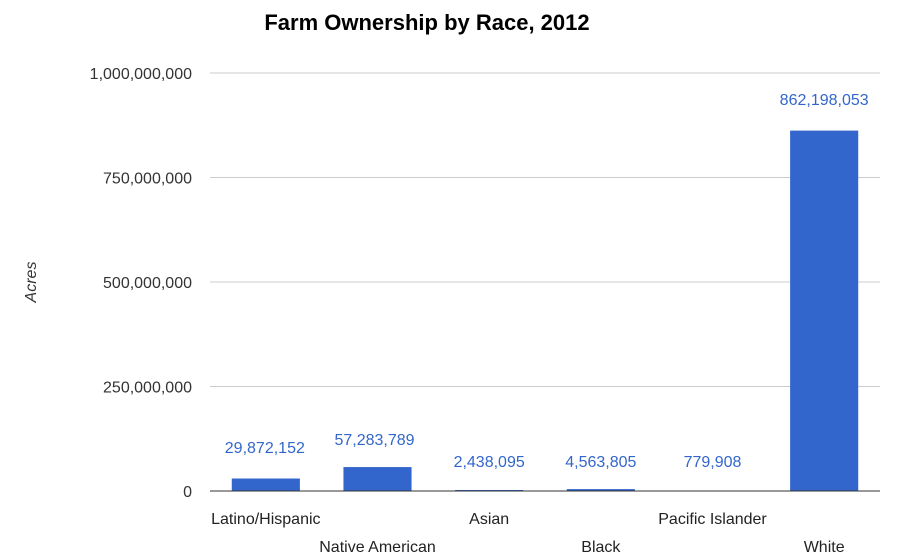 Image resolution: width=905 pixels, height=558 pixels. I want to click on x-tick-label: Black, so click(601, 547).